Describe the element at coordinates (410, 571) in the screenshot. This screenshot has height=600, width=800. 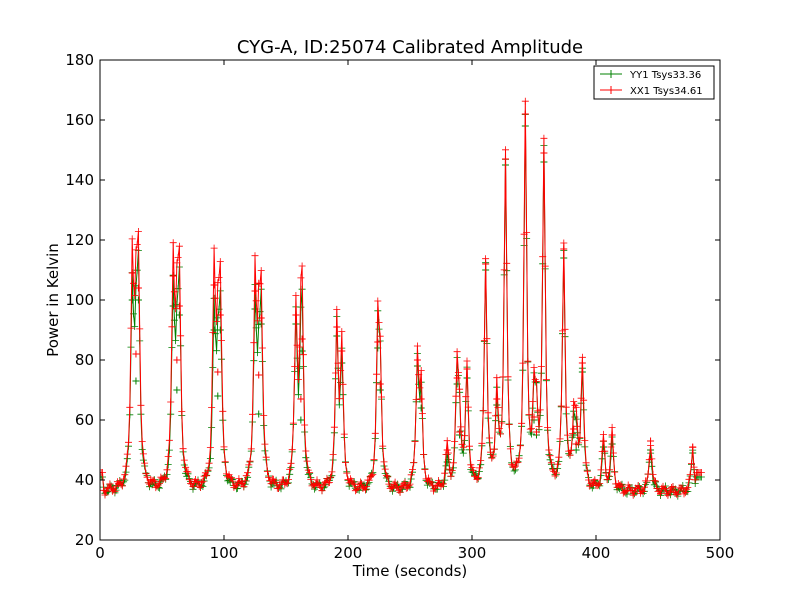
I see `x-axis-label: Time (seconds)` at that location.